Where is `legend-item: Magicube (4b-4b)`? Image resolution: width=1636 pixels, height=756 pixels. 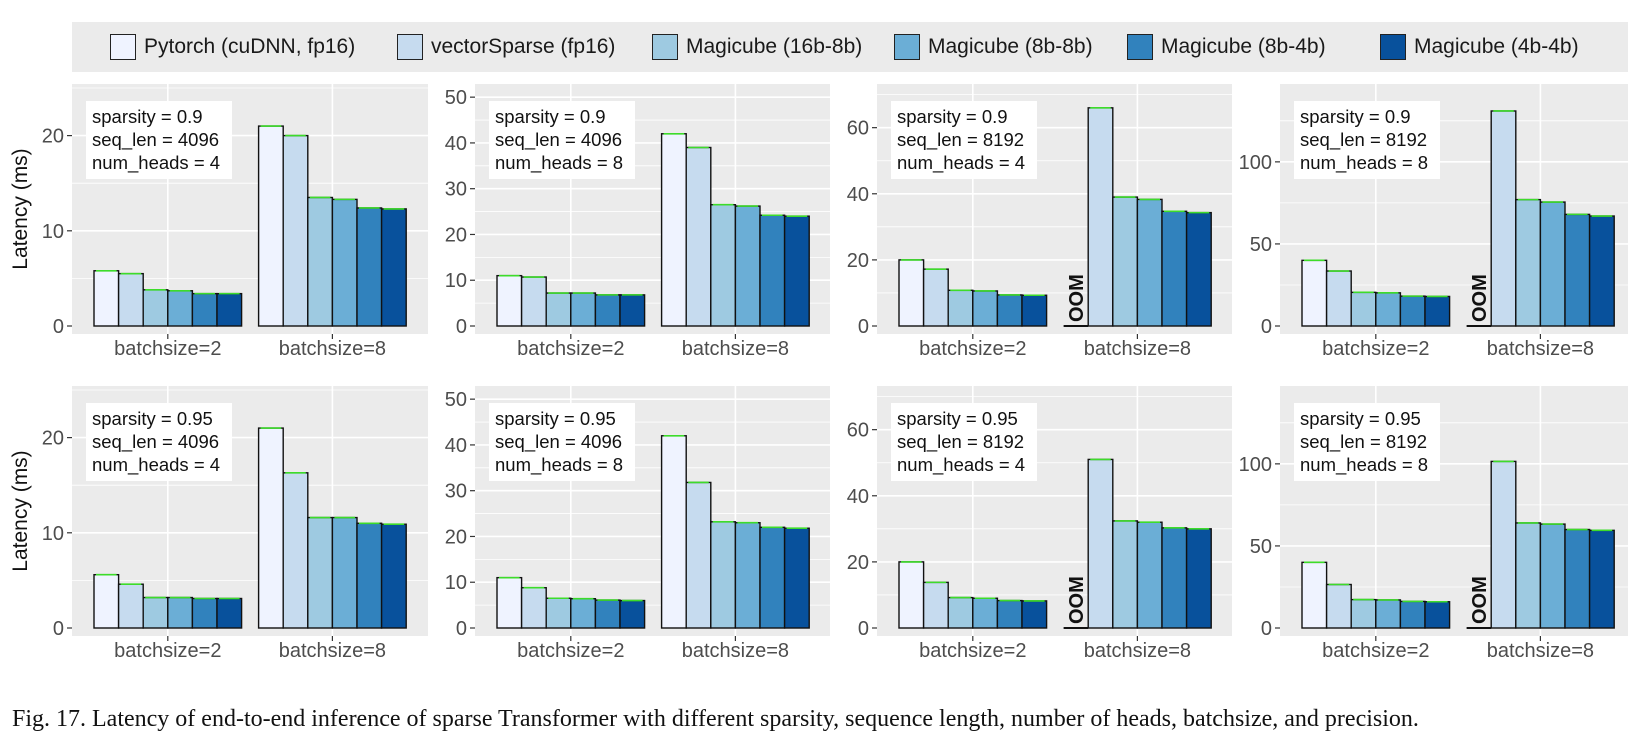 legend-item: Magicube (4b-4b) is located at coordinates (1479, 47).